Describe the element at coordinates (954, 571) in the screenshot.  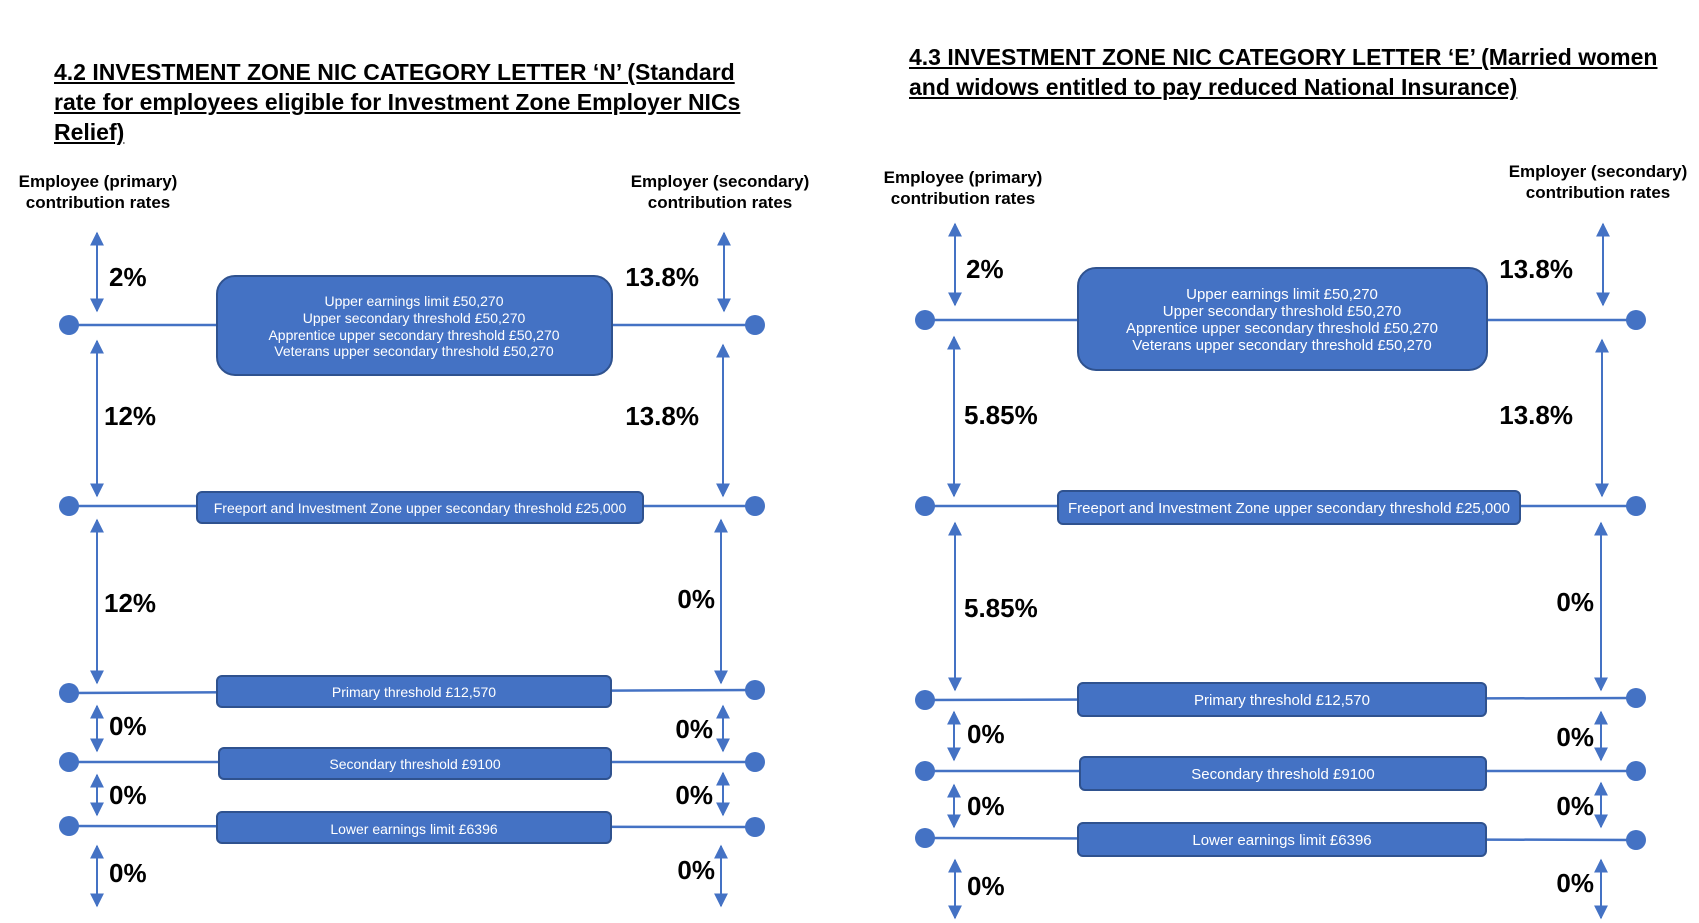
I see `employee-arrows` at that location.